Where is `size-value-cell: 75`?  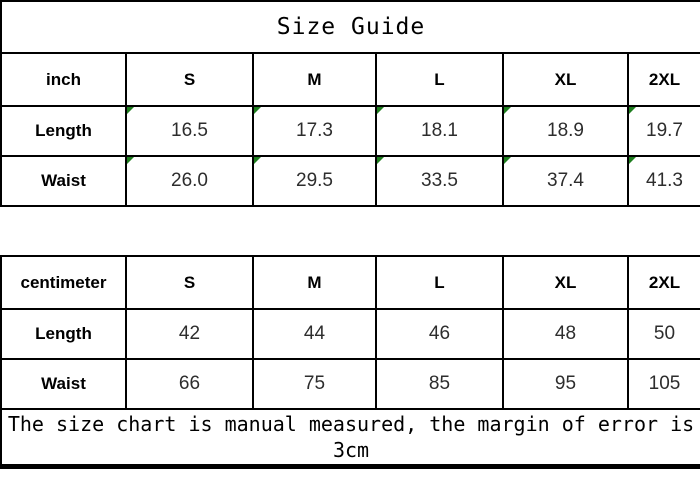 size-value-cell: 75 is located at coordinates (314, 384).